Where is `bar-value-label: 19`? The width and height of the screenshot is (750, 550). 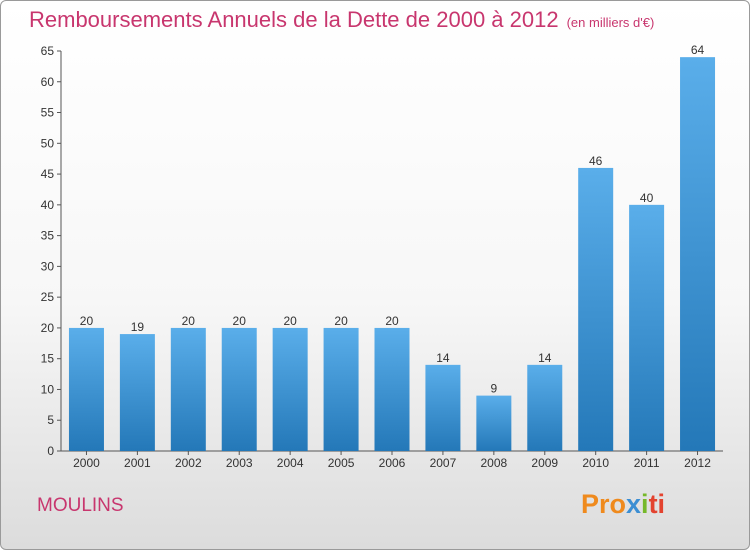
bar-value-label: 19 is located at coordinates (138, 327).